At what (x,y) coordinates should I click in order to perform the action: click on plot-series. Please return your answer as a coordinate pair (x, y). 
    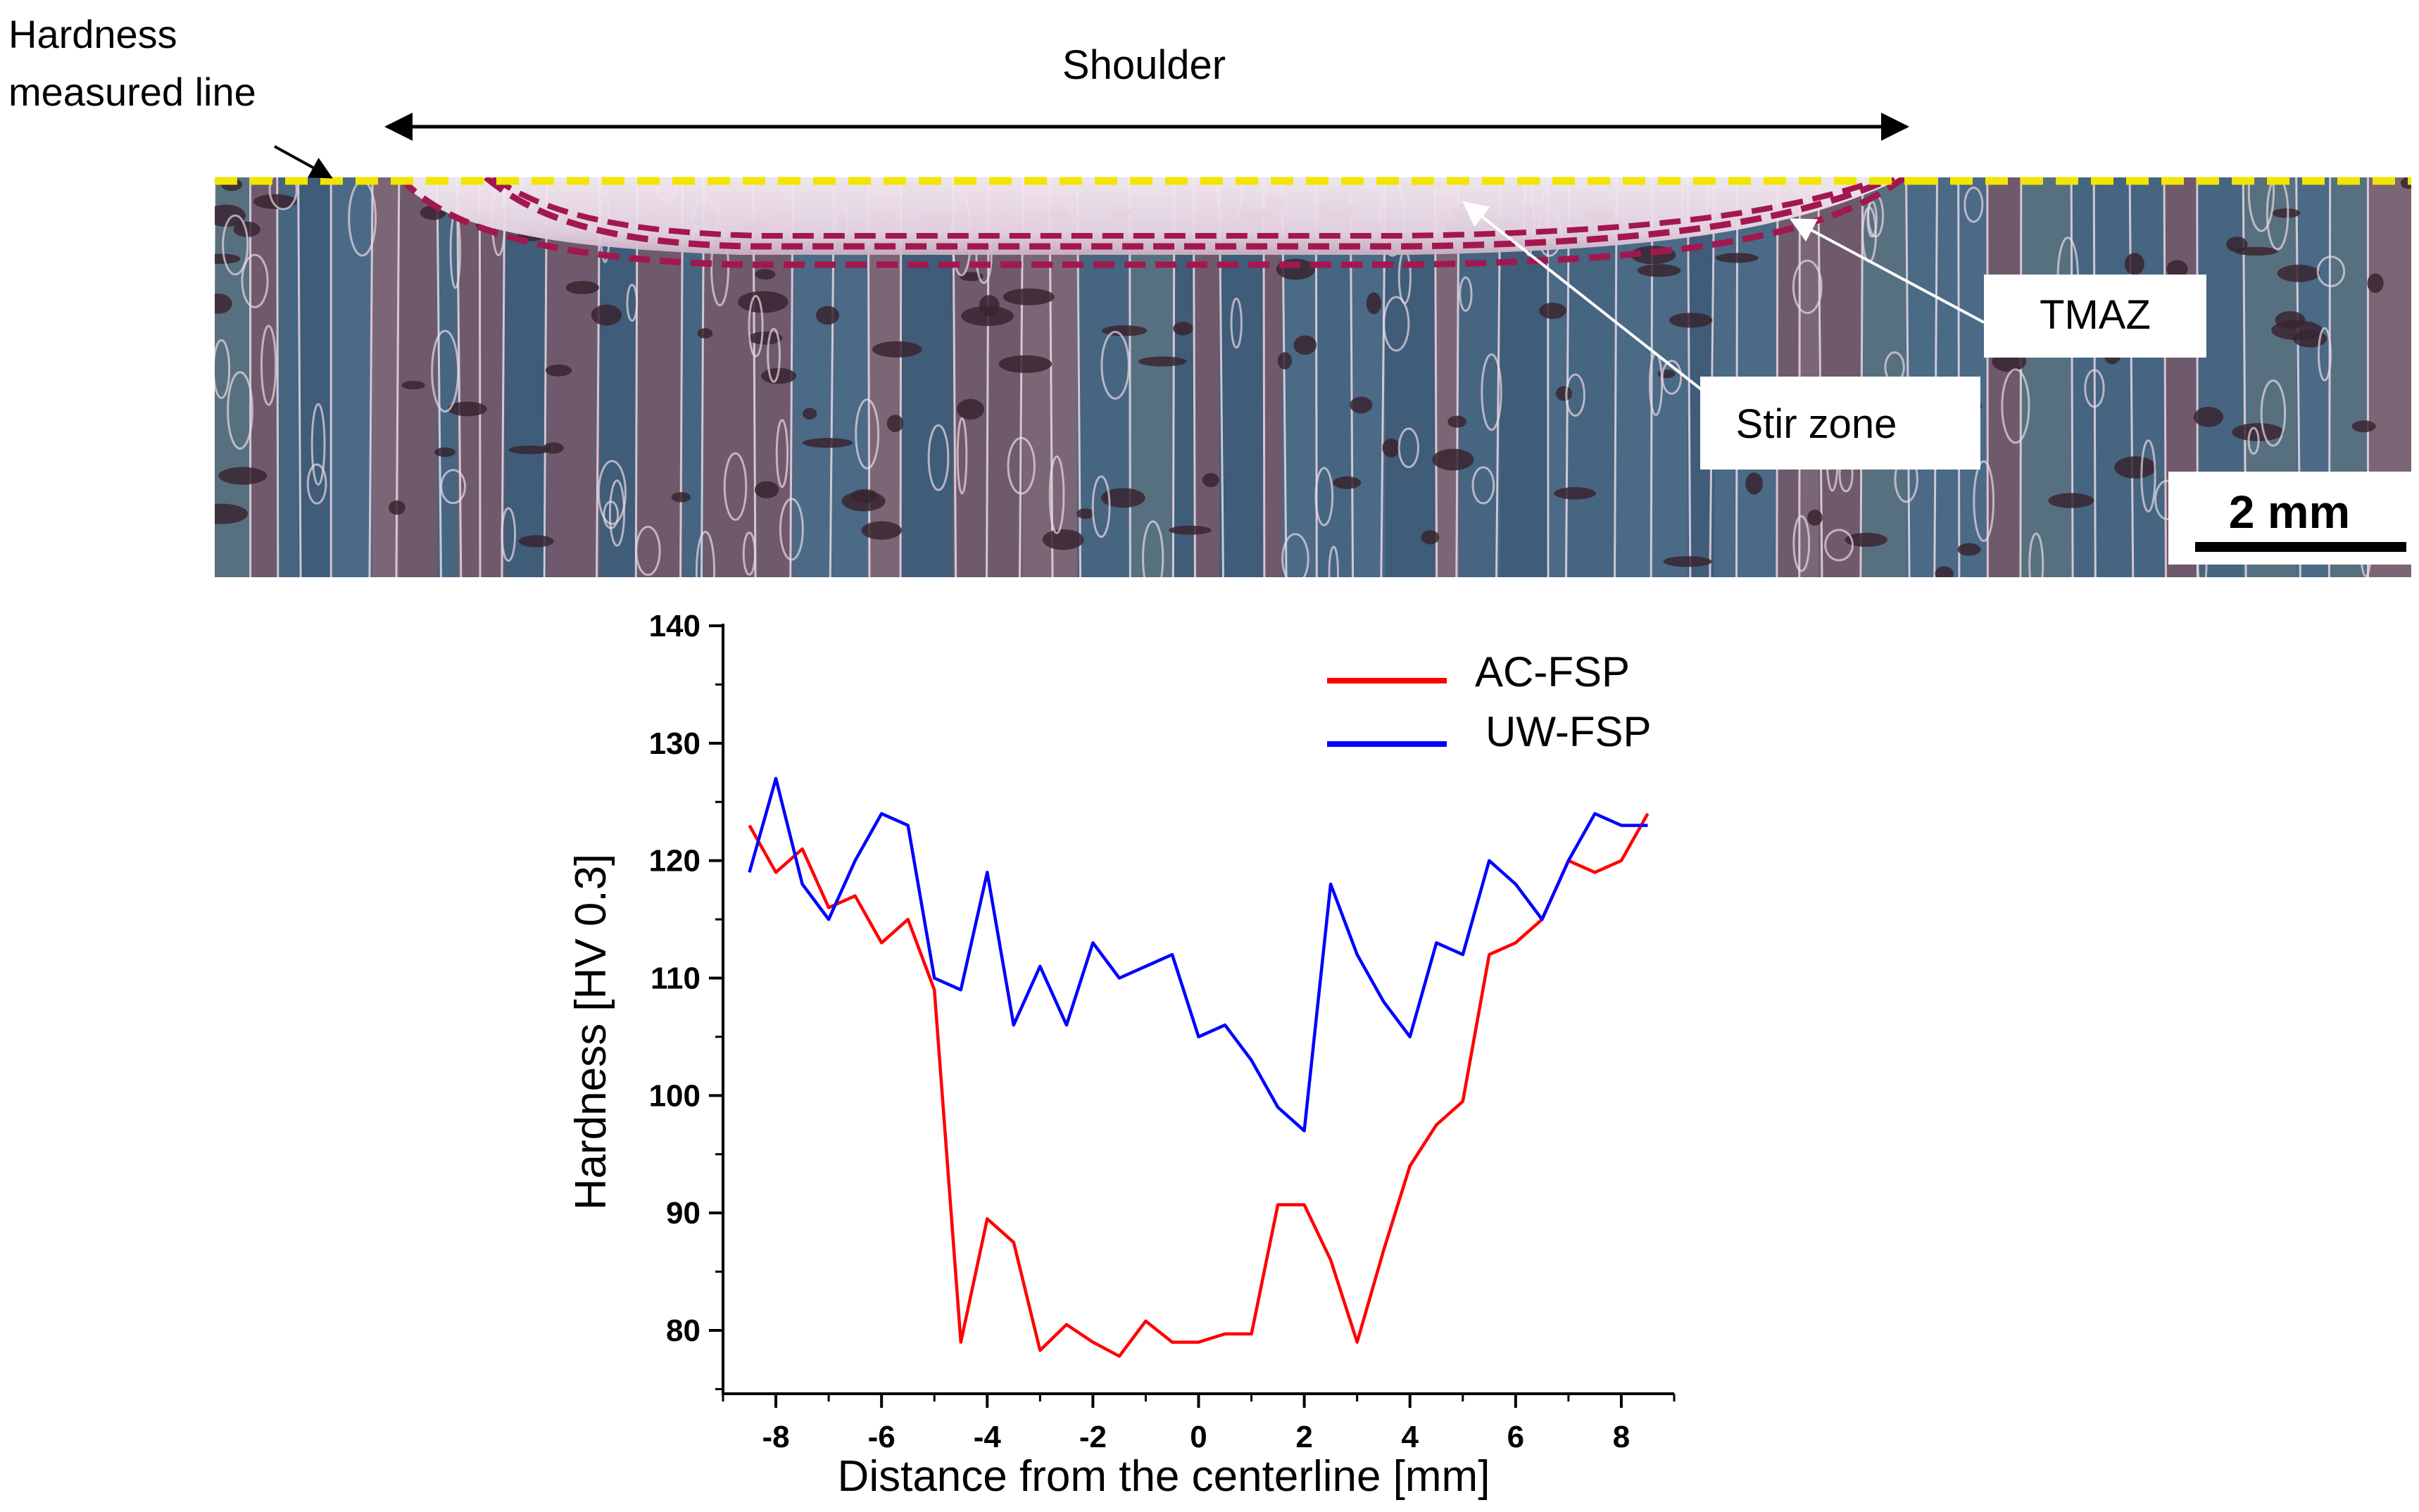
    Looking at the image, I should click on (1199, 1067).